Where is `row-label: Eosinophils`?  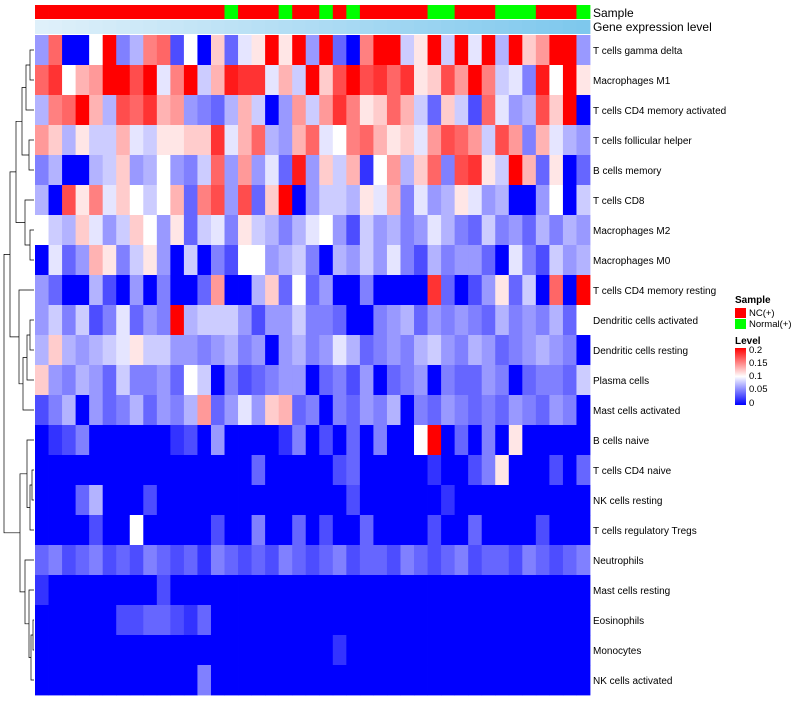
row-label: Eosinophils is located at coordinates (618, 621).